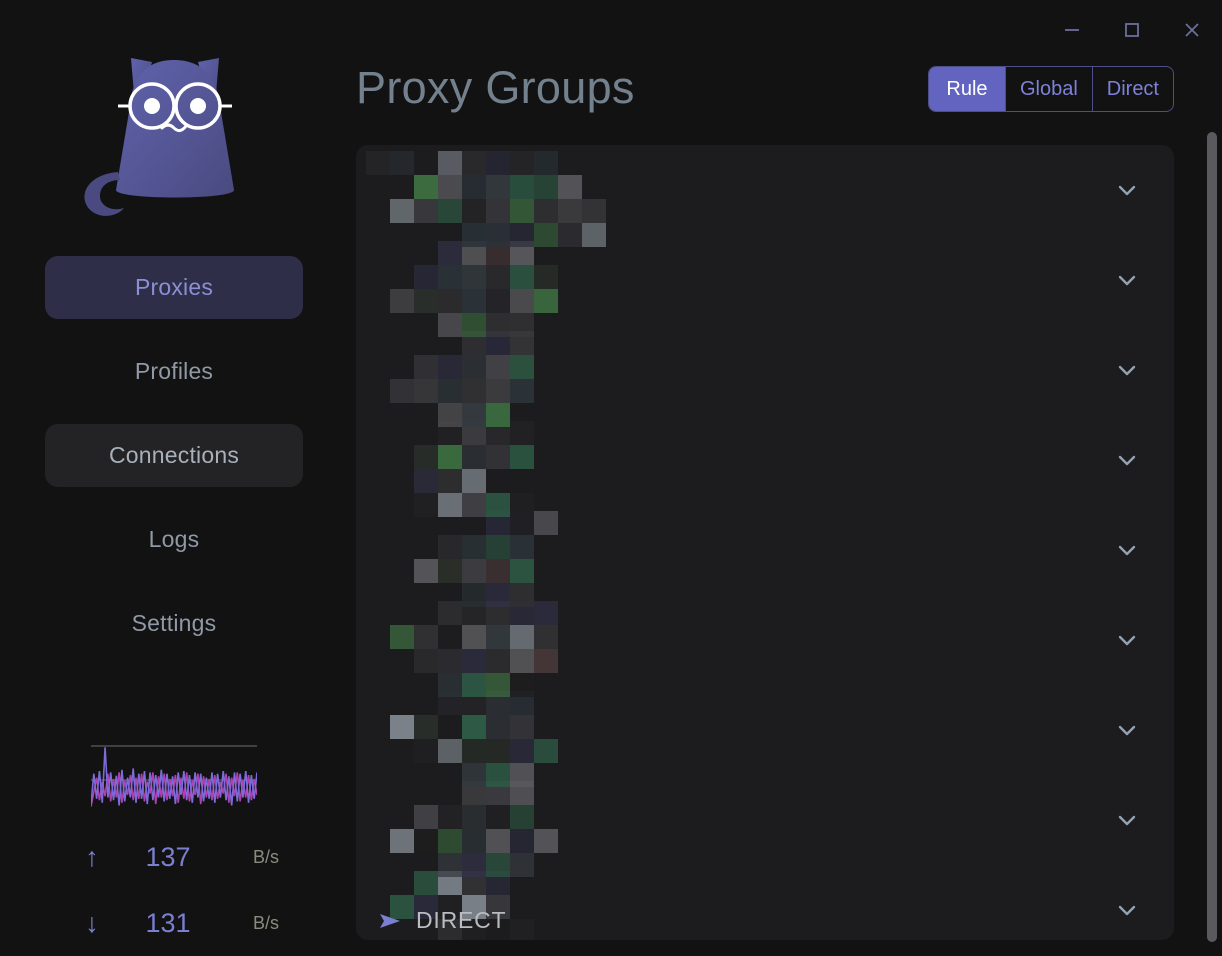 Image resolution: width=1222 pixels, height=956 pixels. Describe the element at coordinates (174, 623) in the screenshot. I see `sidebar-item-settings: Settings` at that location.